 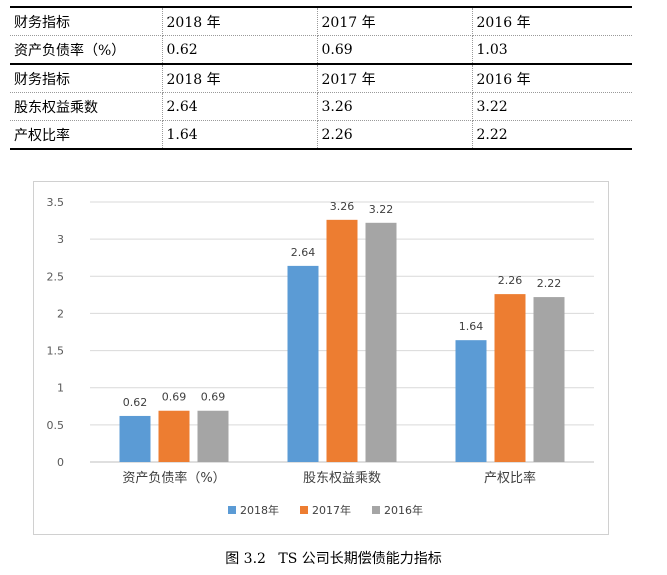 I want to click on table-cell: 1.64, so click(x=240, y=135).